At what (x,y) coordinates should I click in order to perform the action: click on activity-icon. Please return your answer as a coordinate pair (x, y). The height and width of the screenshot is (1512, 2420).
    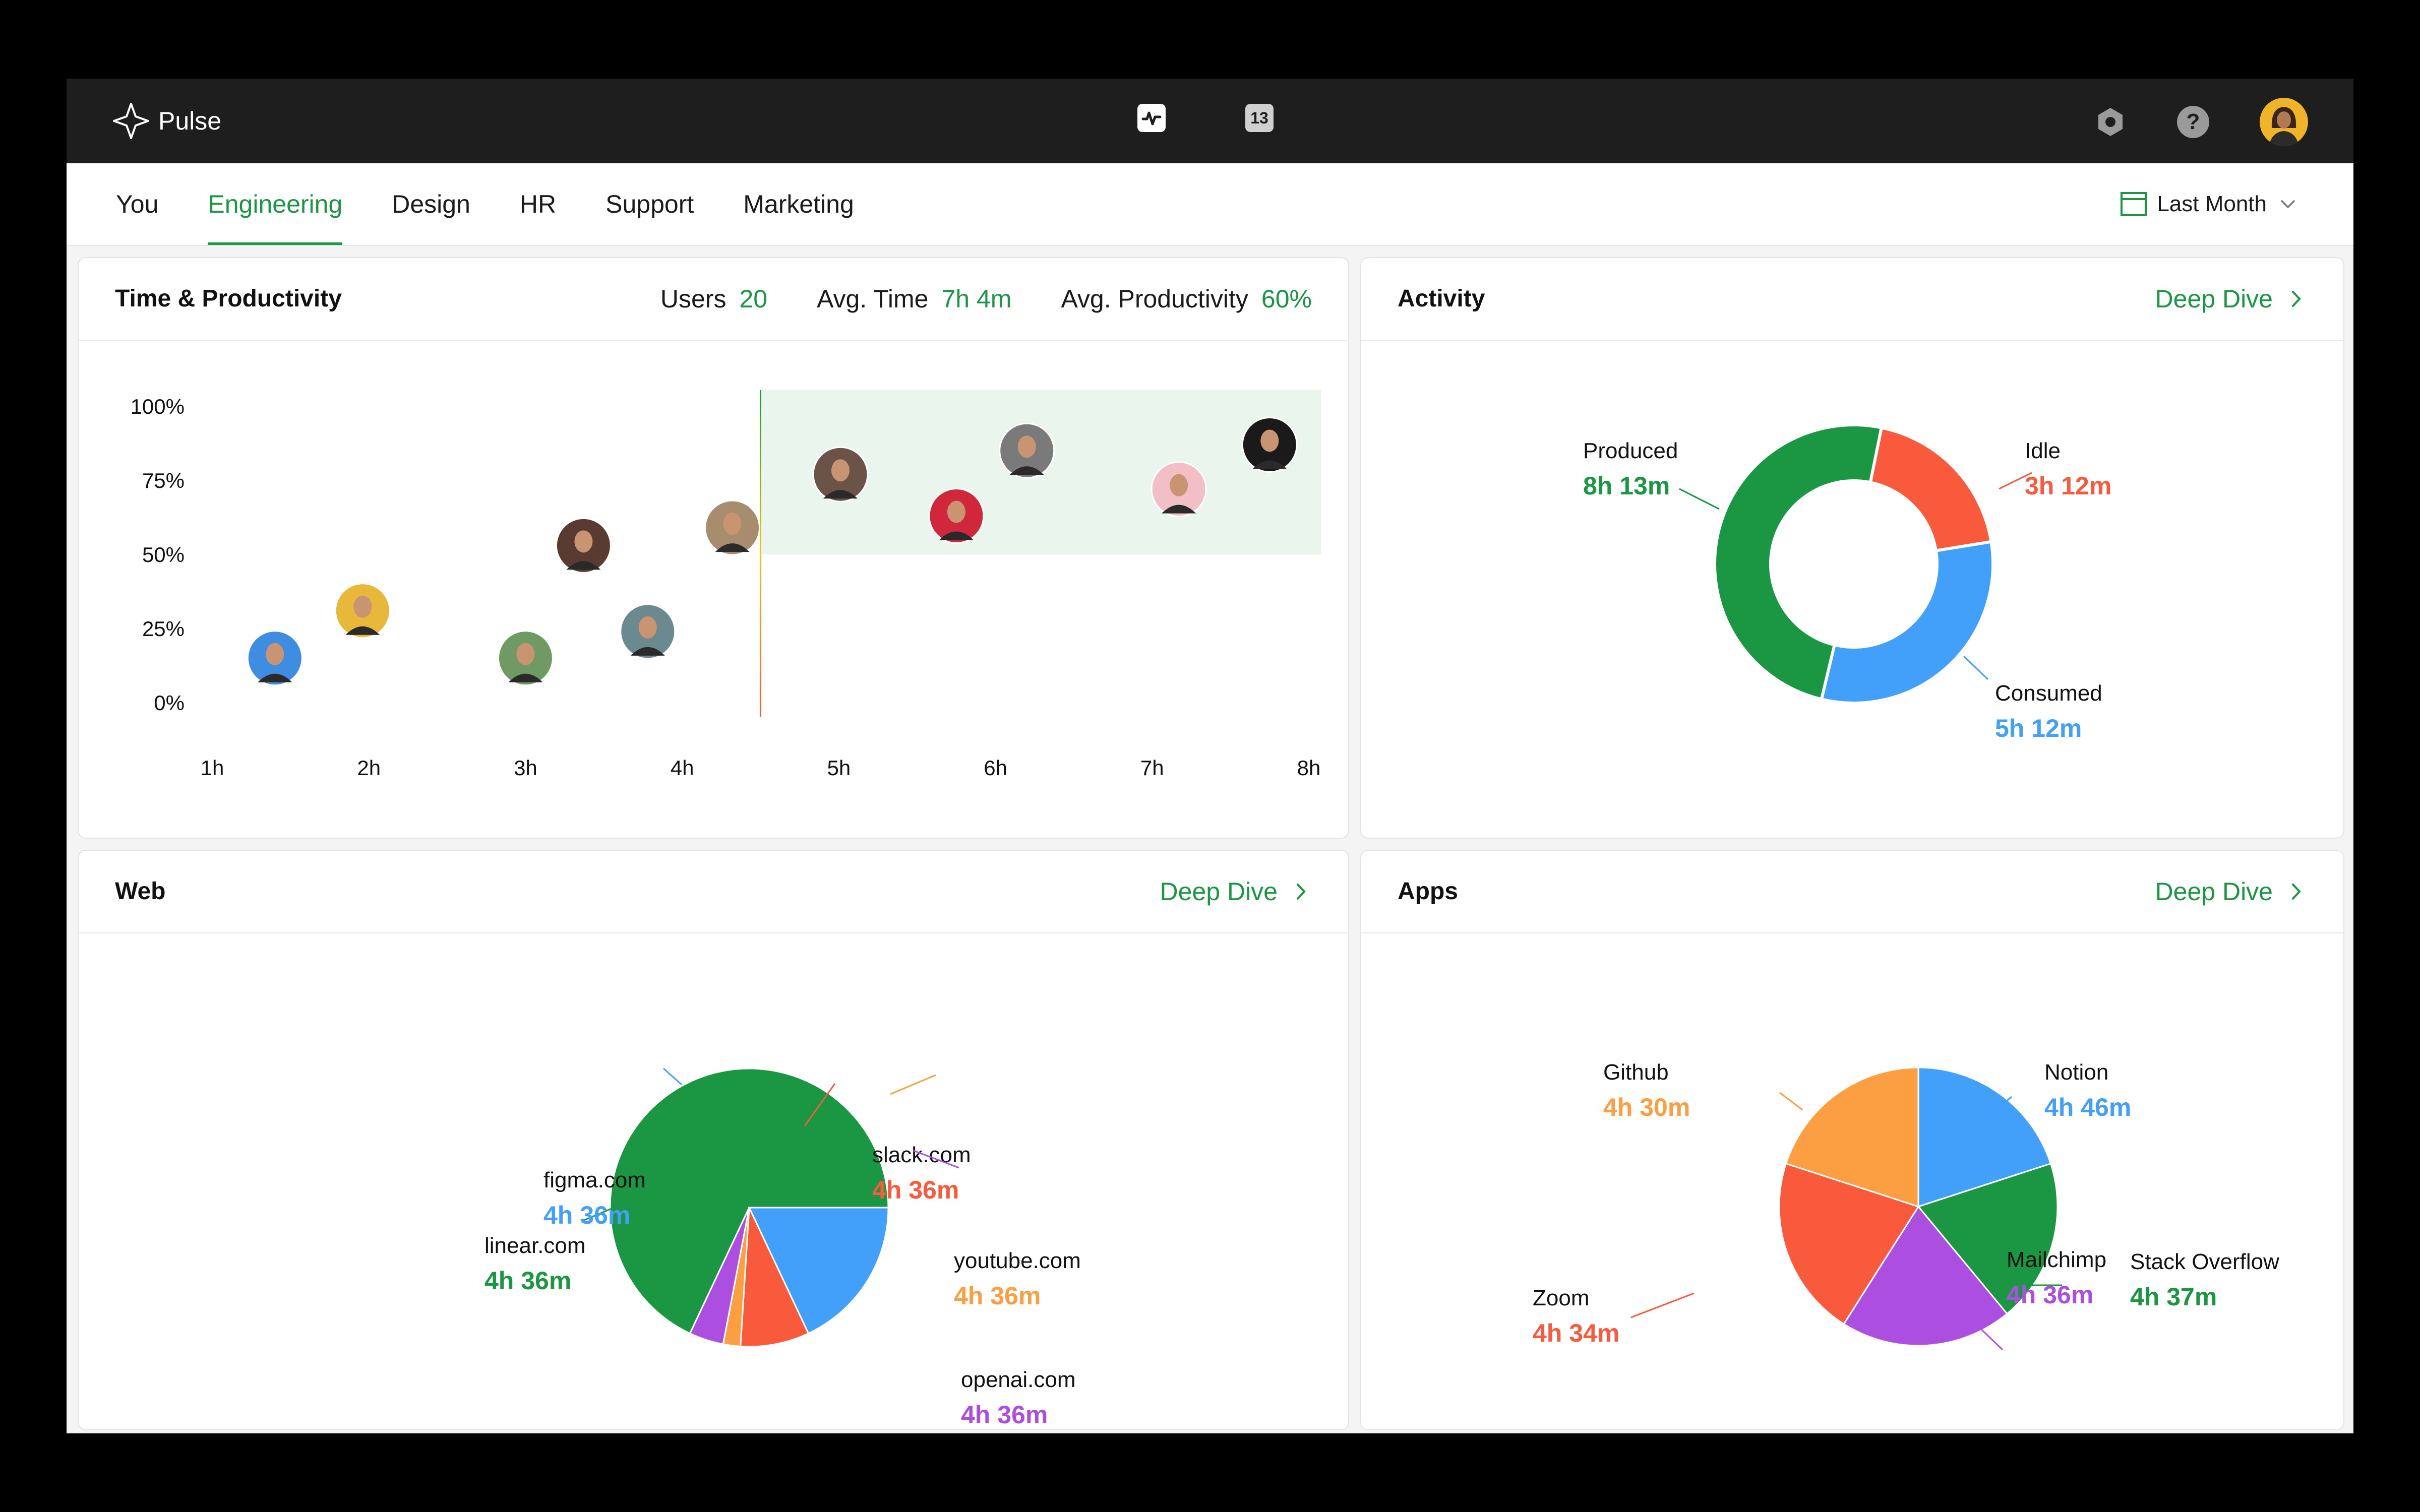
    Looking at the image, I should click on (1151, 118).